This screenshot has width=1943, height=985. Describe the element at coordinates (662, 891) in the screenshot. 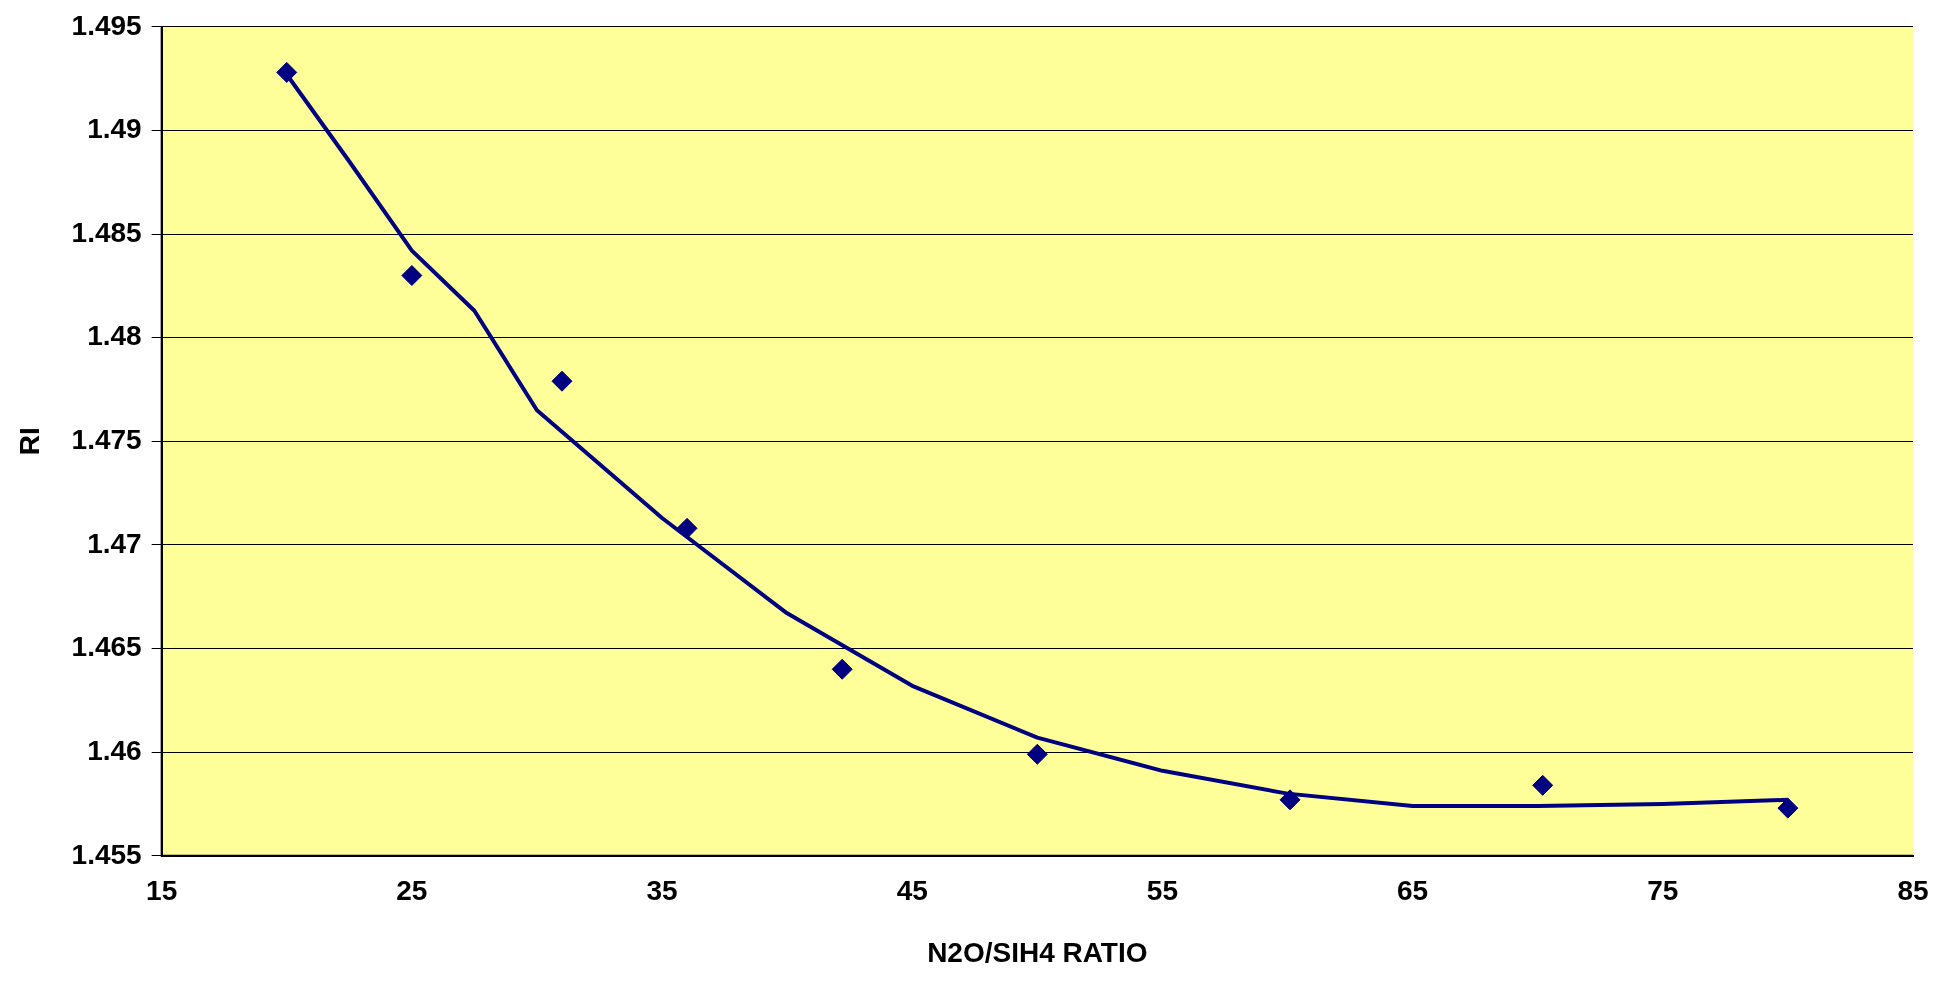

I see `x-tick-label: 35` at that location.